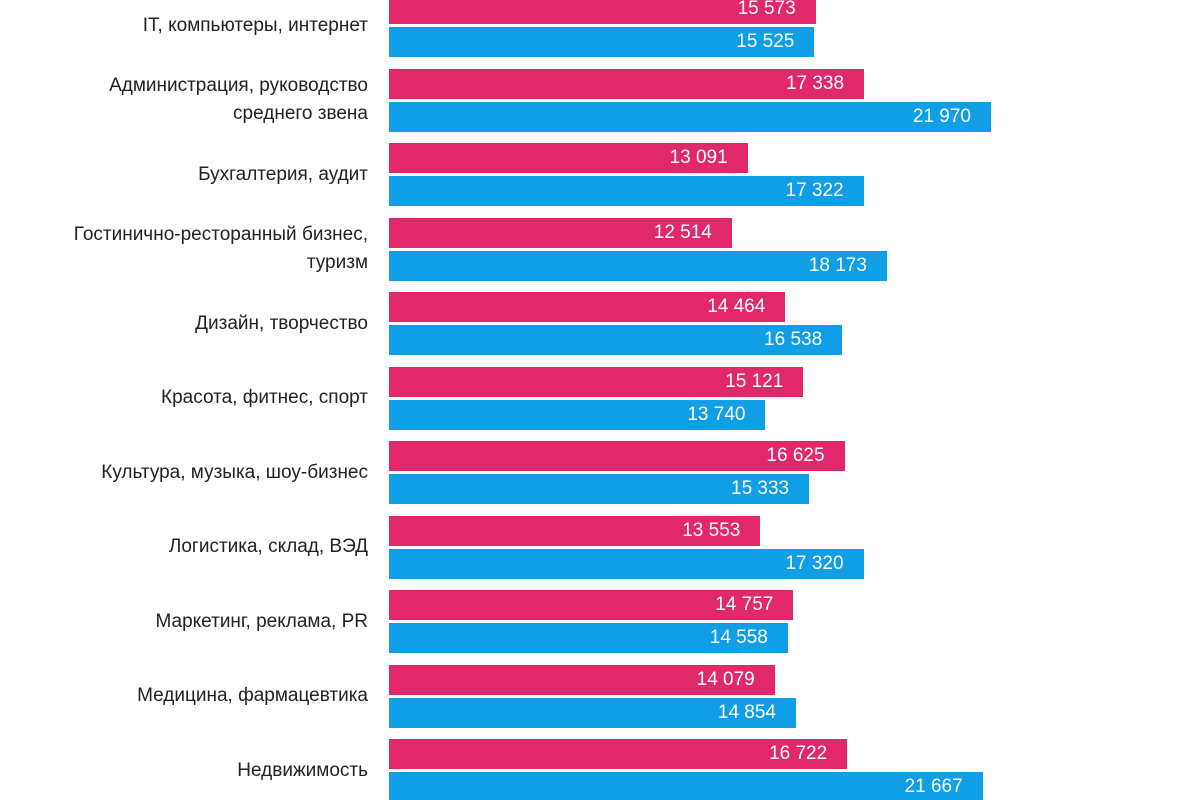  What do you see at coordinates (814, 563) in the screenshot?
I see `value-label: 17 320` at bounding box center [814, 563].